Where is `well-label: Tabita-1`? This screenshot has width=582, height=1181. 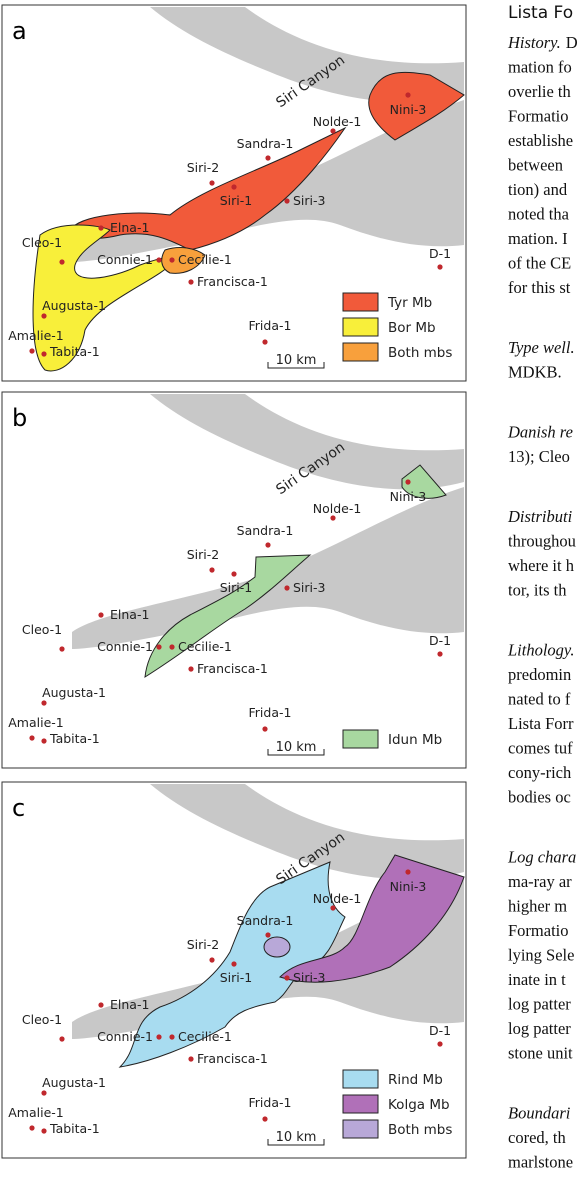
well-label: Tabita-1 is located at coordinates (74, 1128).